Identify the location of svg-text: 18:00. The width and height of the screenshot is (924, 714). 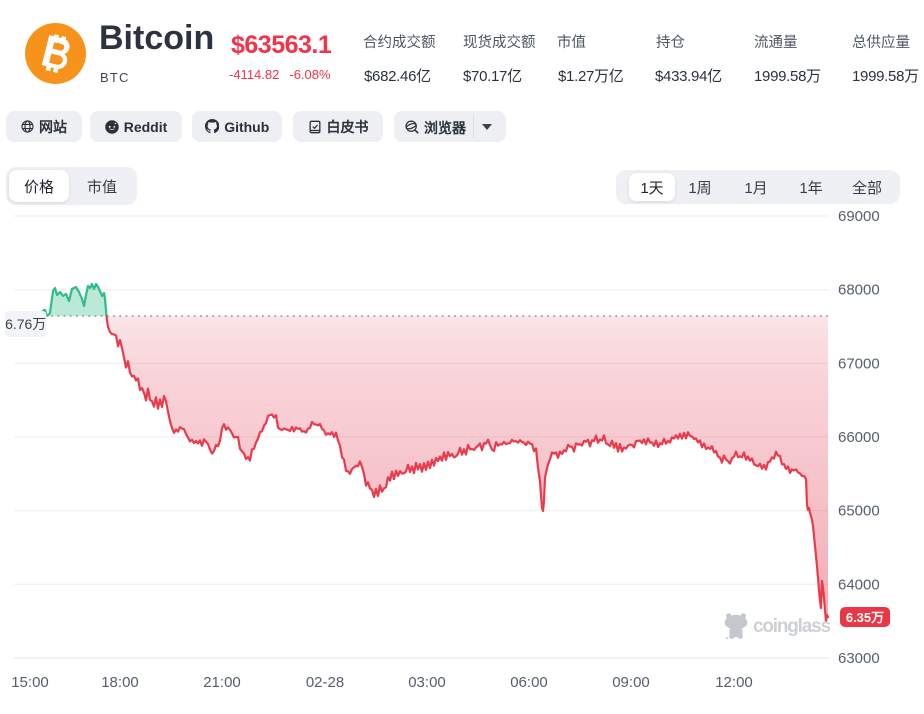
(120, 682).